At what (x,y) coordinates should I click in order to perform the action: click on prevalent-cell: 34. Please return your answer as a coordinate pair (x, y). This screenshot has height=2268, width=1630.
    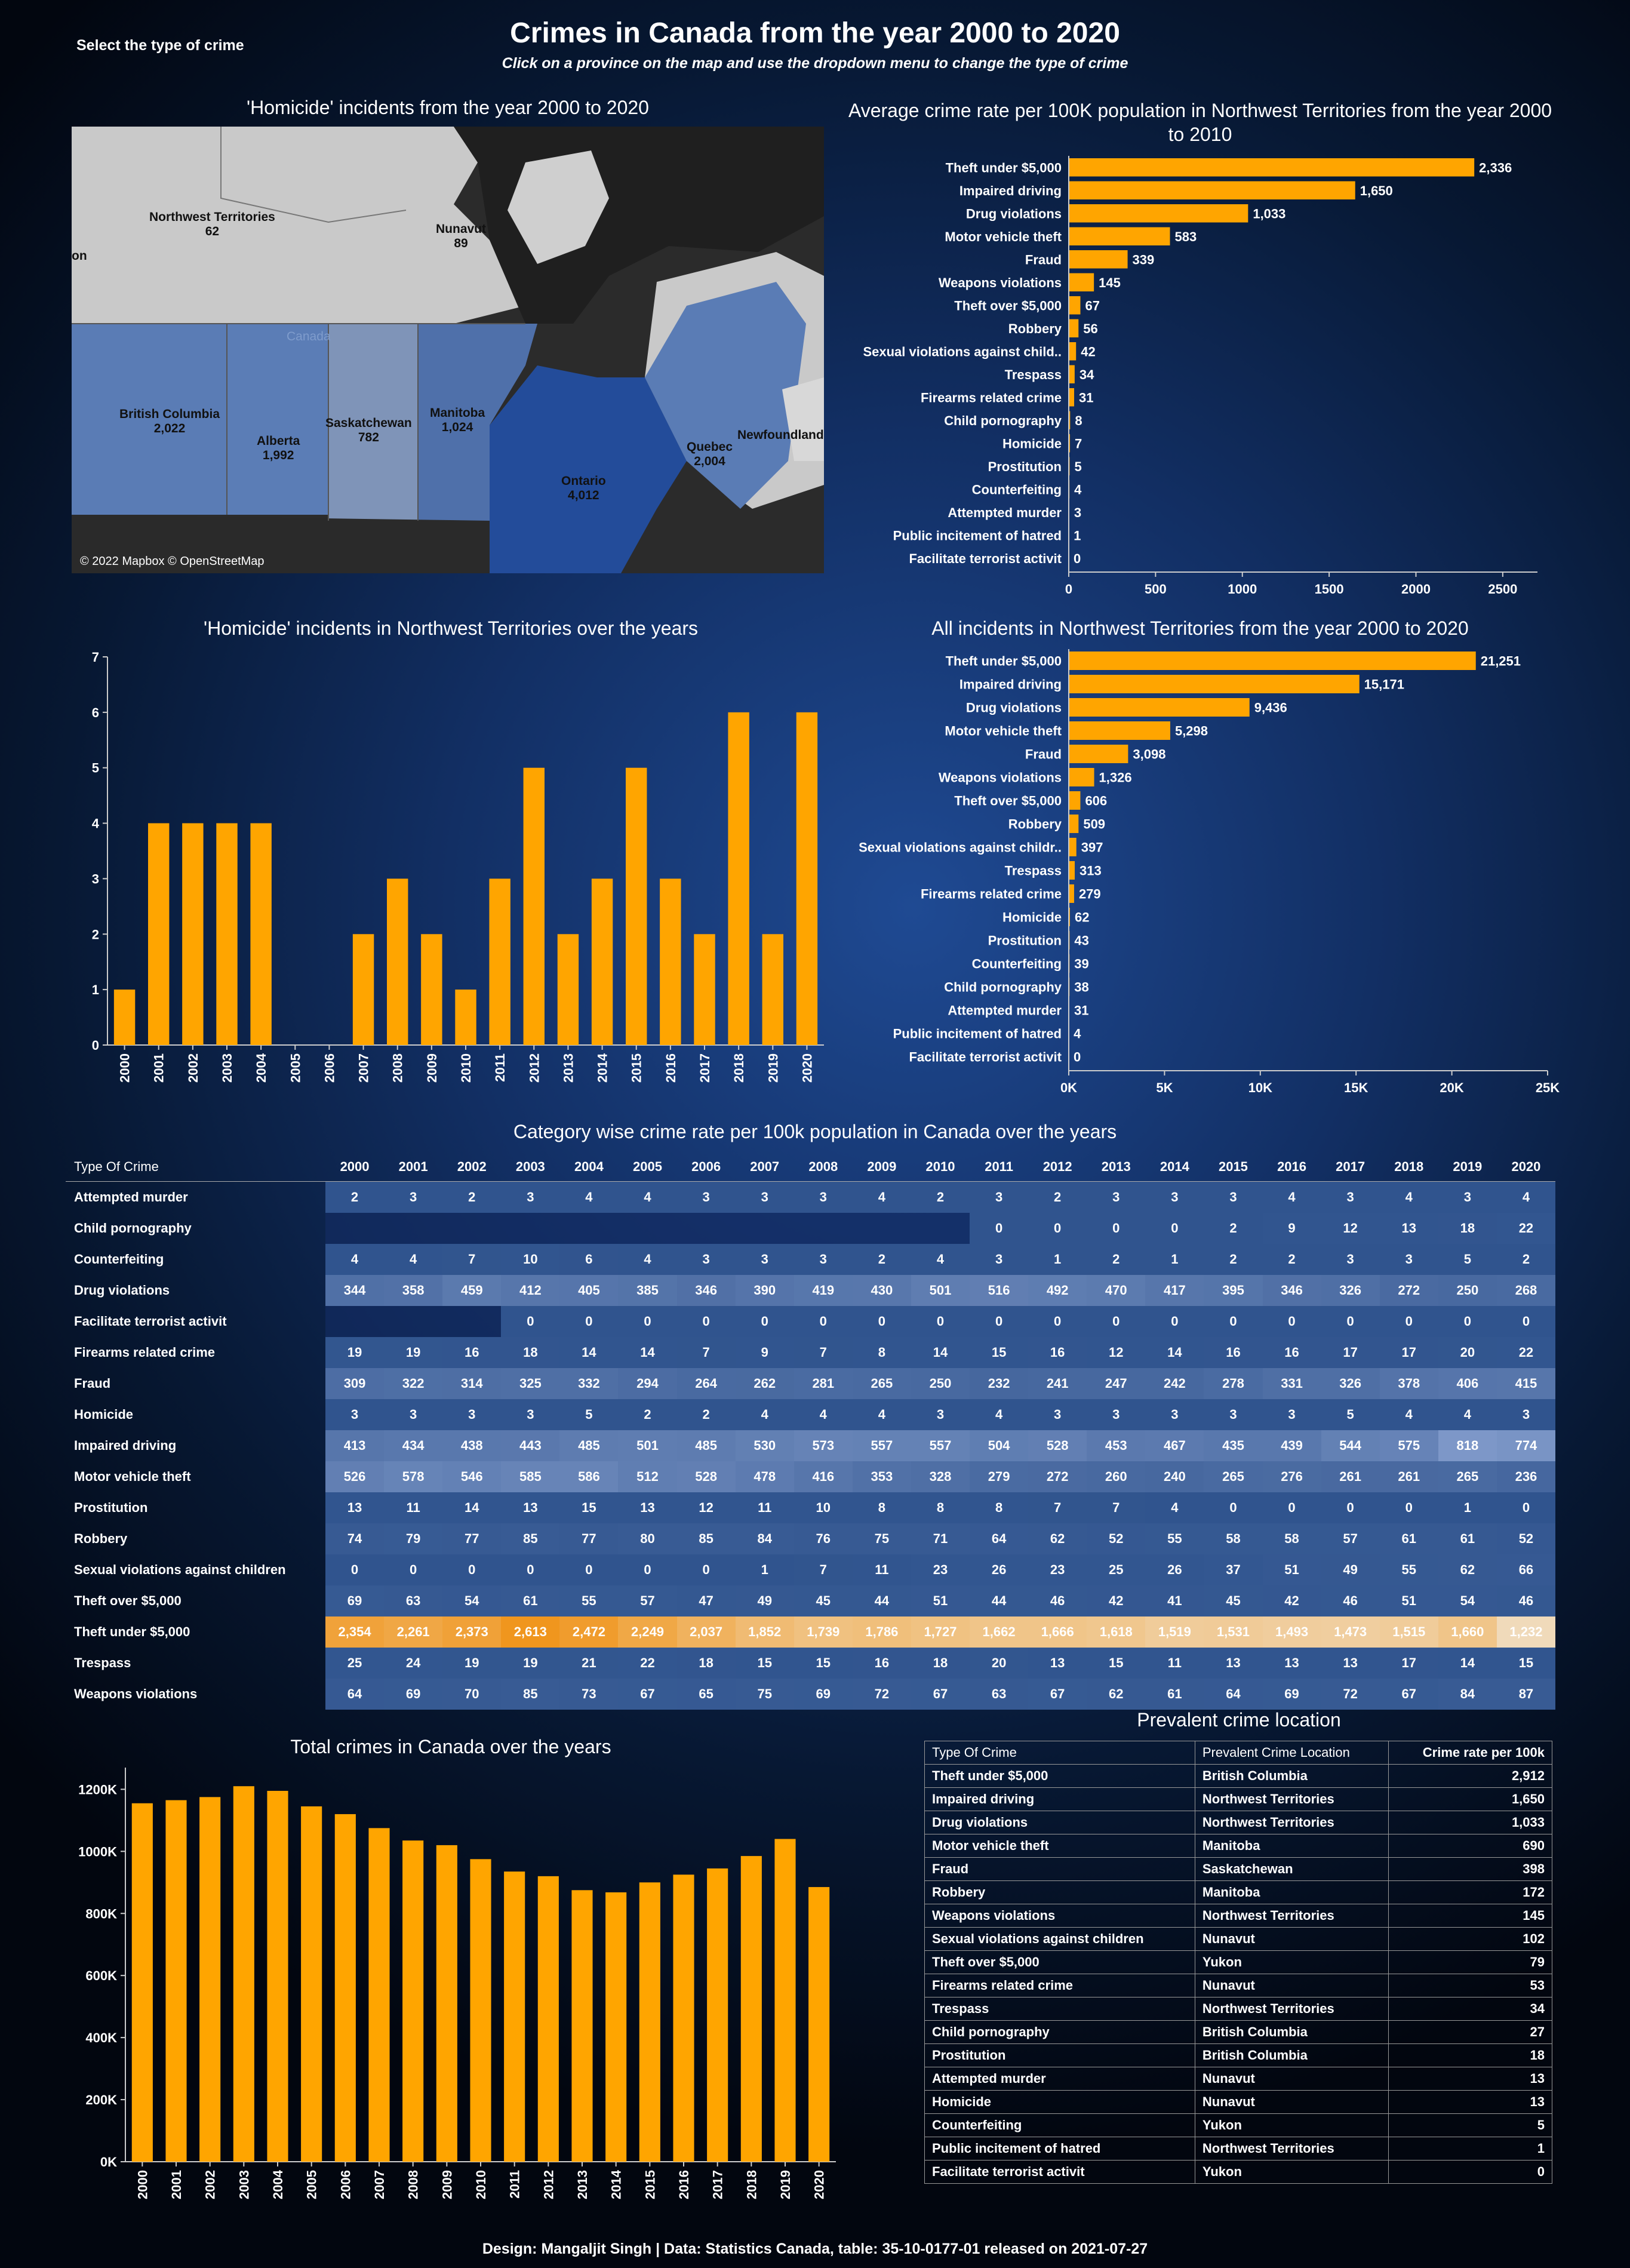
    Looking at the image, I should click on (1470, 2009).